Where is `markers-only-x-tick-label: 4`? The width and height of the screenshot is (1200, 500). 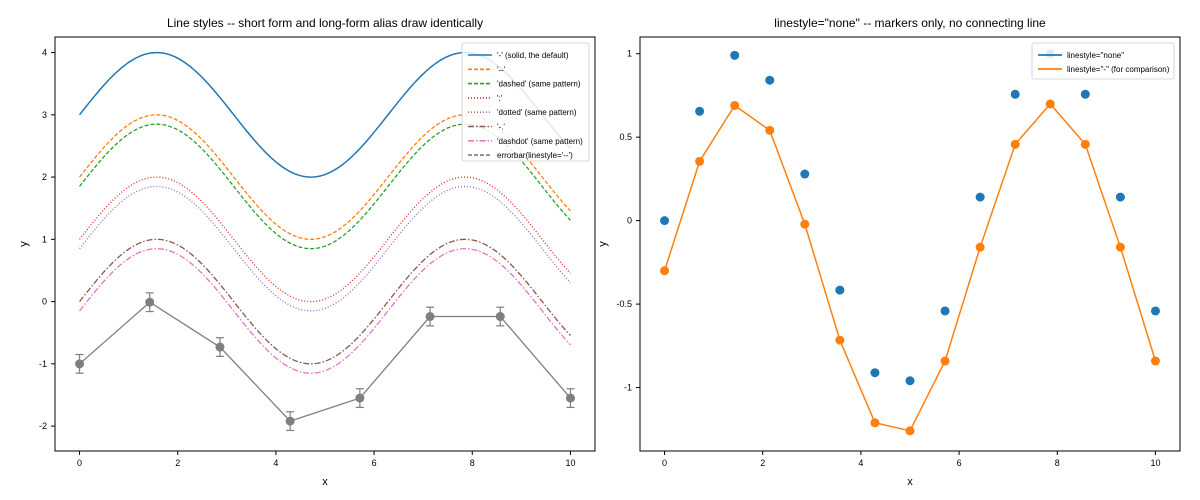 markers-only-x-tick-label: 4 is located at coordinates (860, 463).